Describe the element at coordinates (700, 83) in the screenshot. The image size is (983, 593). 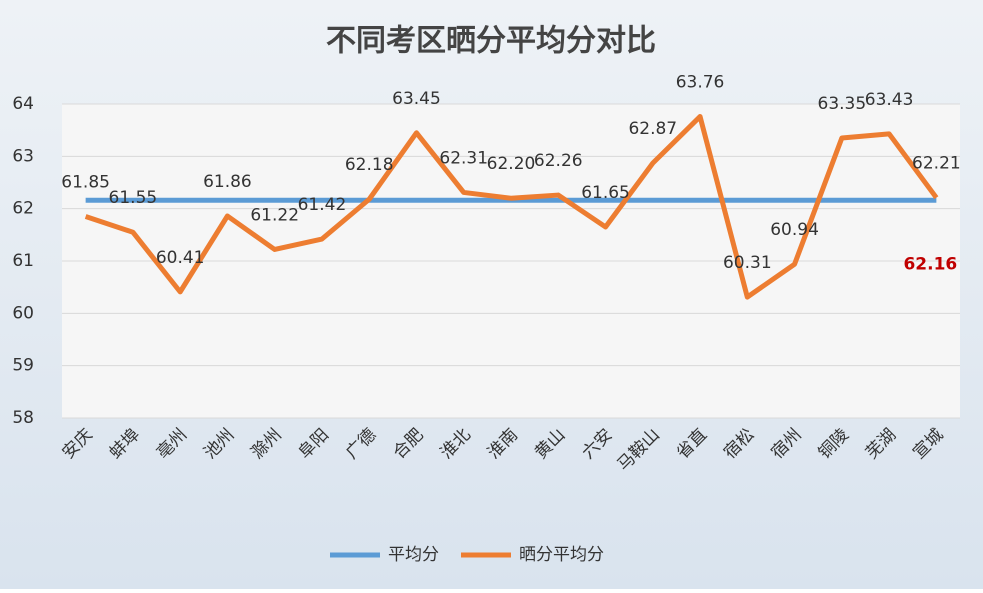
I see `data-label: 63.76` at that location.